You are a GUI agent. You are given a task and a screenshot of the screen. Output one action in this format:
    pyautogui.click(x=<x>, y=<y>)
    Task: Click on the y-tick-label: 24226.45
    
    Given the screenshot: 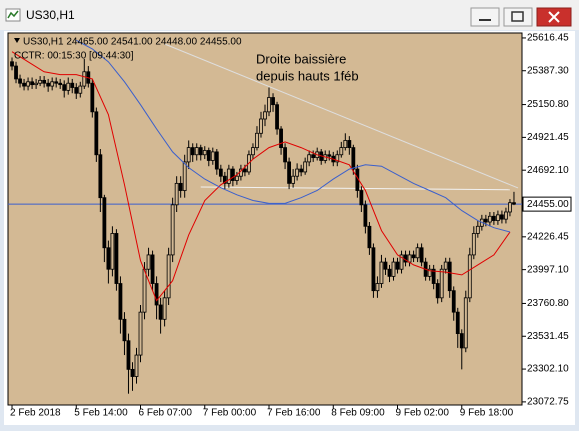 What is the action you would take?
    pyautogui.click(x=548, y=236)
    